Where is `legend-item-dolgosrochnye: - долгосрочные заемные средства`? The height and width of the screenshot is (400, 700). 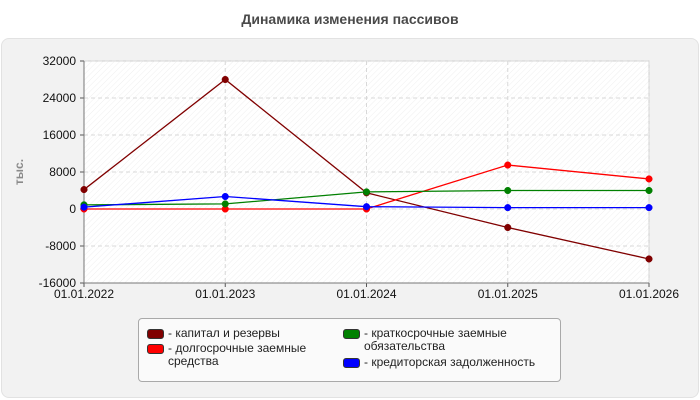 legend-item-dolgosrochnye: - долгосрочные заемные средства is located at coordinates (244, 355).